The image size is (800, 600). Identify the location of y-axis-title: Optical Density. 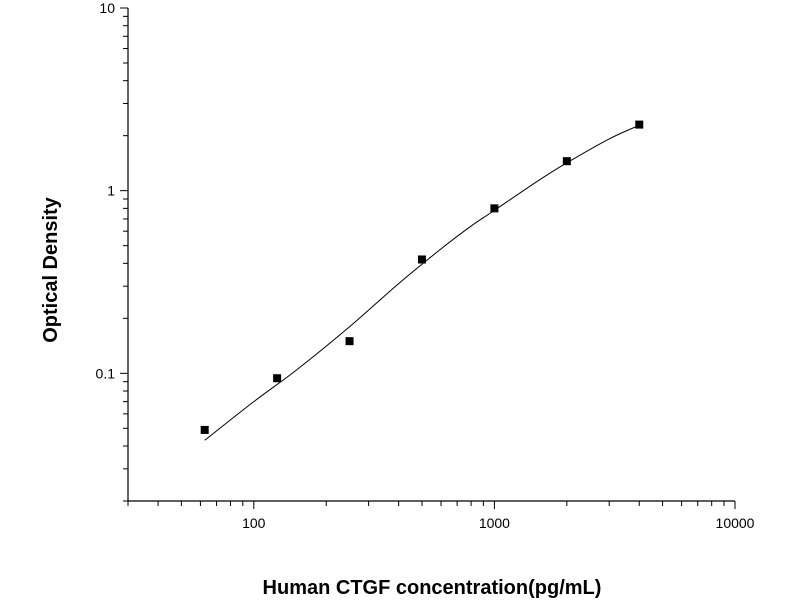
(51, 269).